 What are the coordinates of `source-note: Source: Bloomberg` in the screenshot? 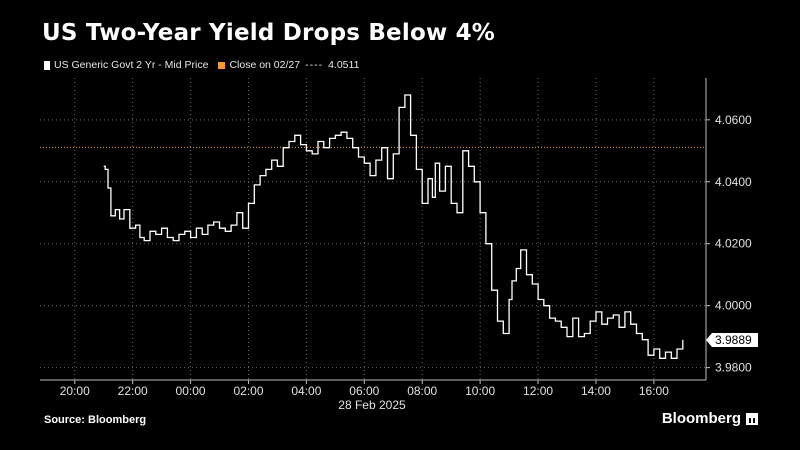 It's located at (95, 420).